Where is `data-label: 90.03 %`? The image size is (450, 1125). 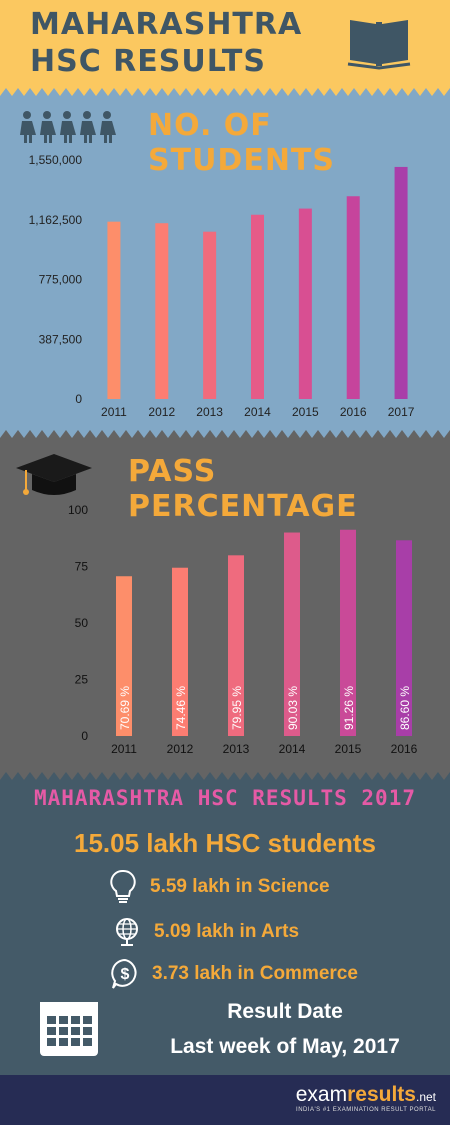 data-label: 90.03 % is located at coordinates (293, 708).